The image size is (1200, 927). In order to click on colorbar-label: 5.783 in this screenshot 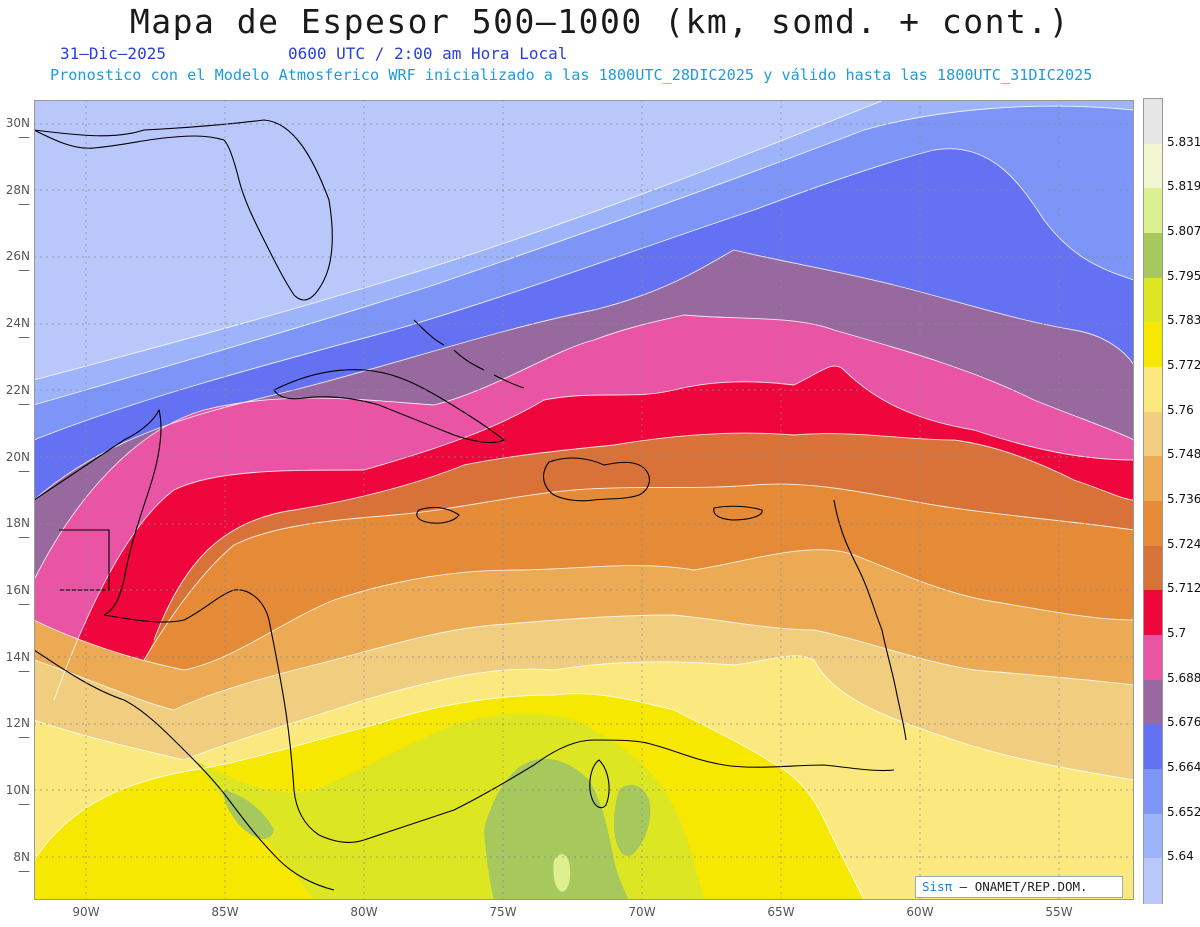, I will do `click(1183, 320)`.